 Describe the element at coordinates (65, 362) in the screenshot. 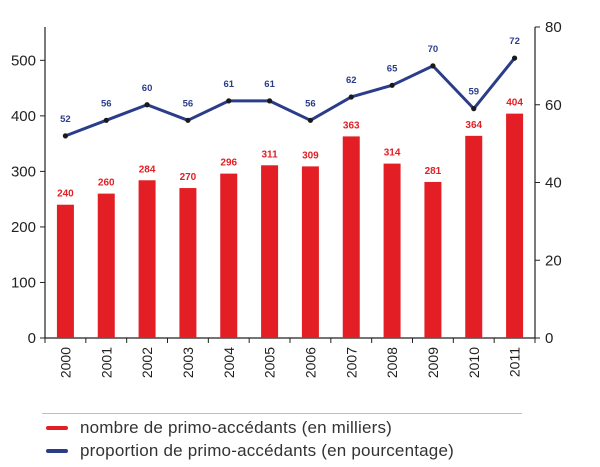

I see `x-tick-label: 2000` at that location.